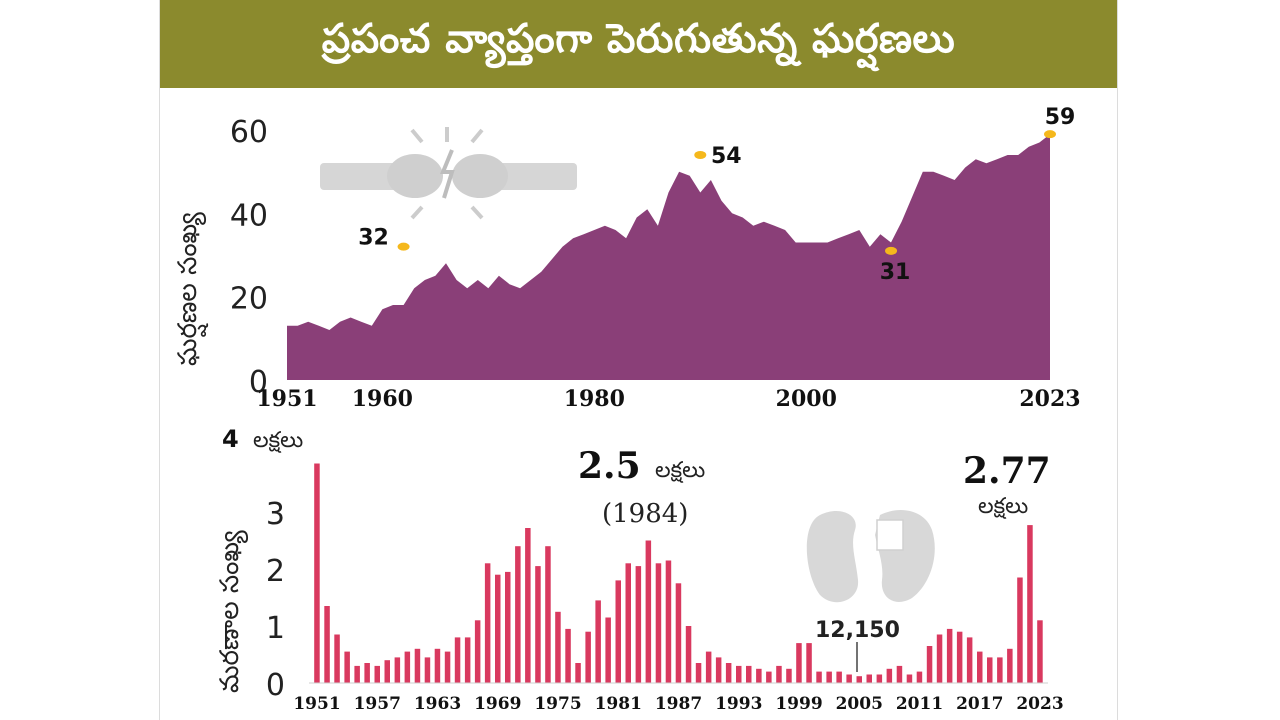  What do you see at coordinates (258, 382) in the screenshot?
I see `top-y-tick-label: 0` at bounding box center [258, 382].